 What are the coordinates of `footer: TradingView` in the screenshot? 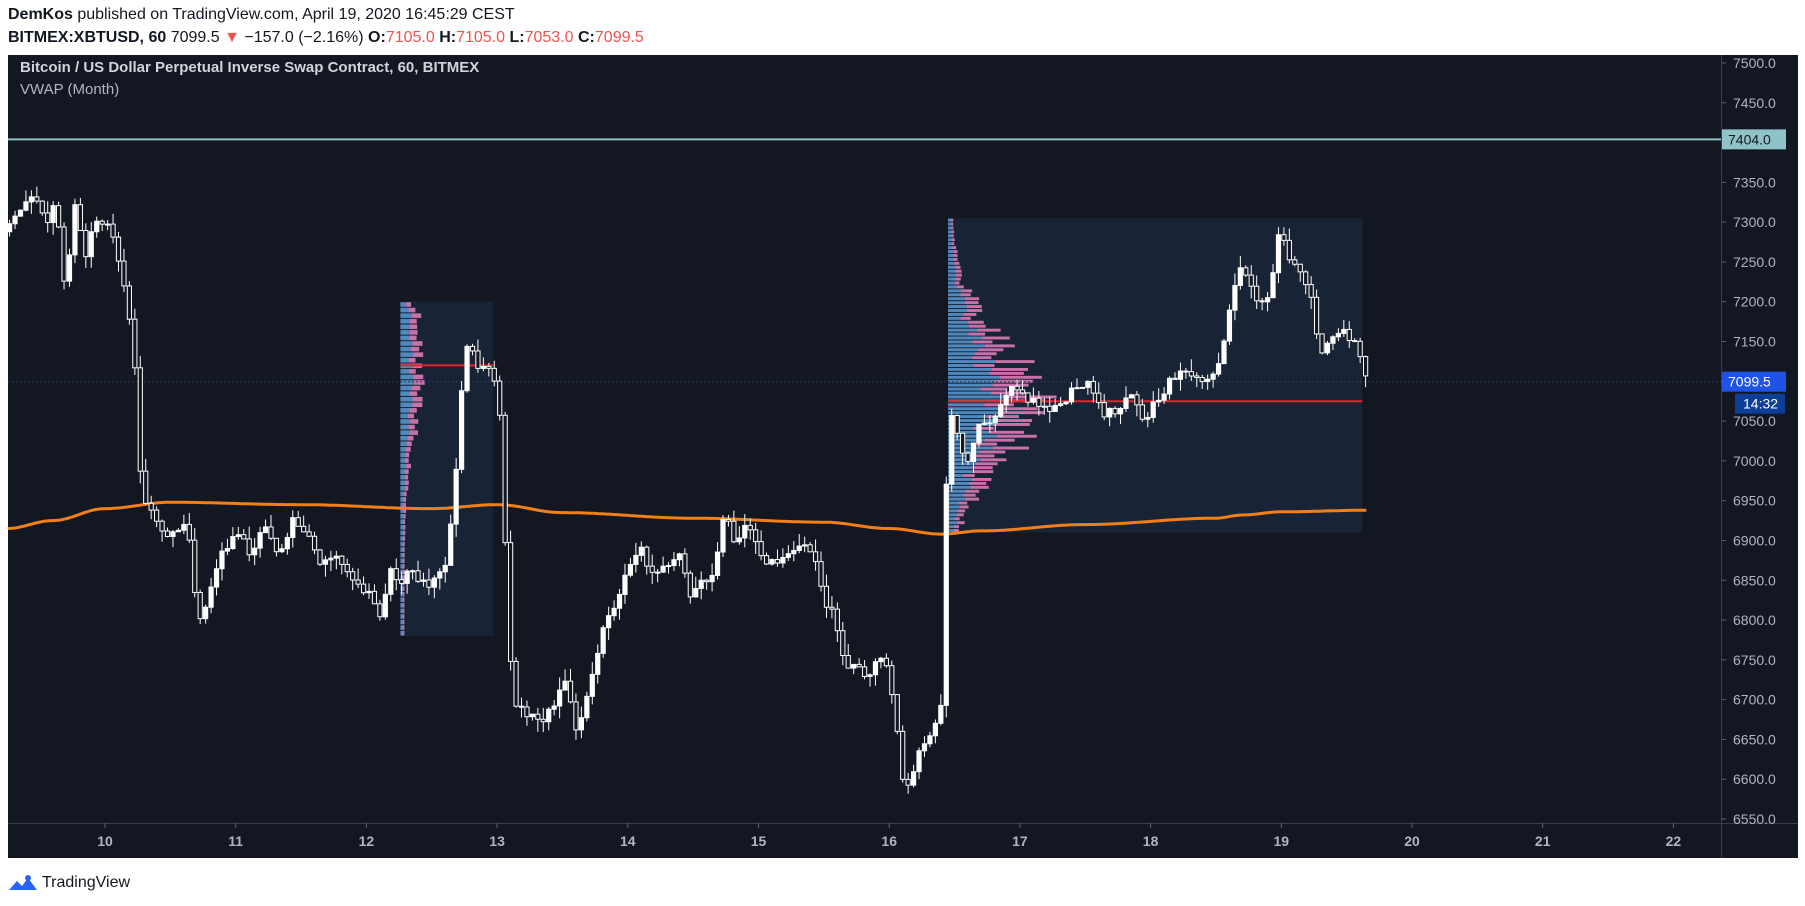 It's located at (69, 883).